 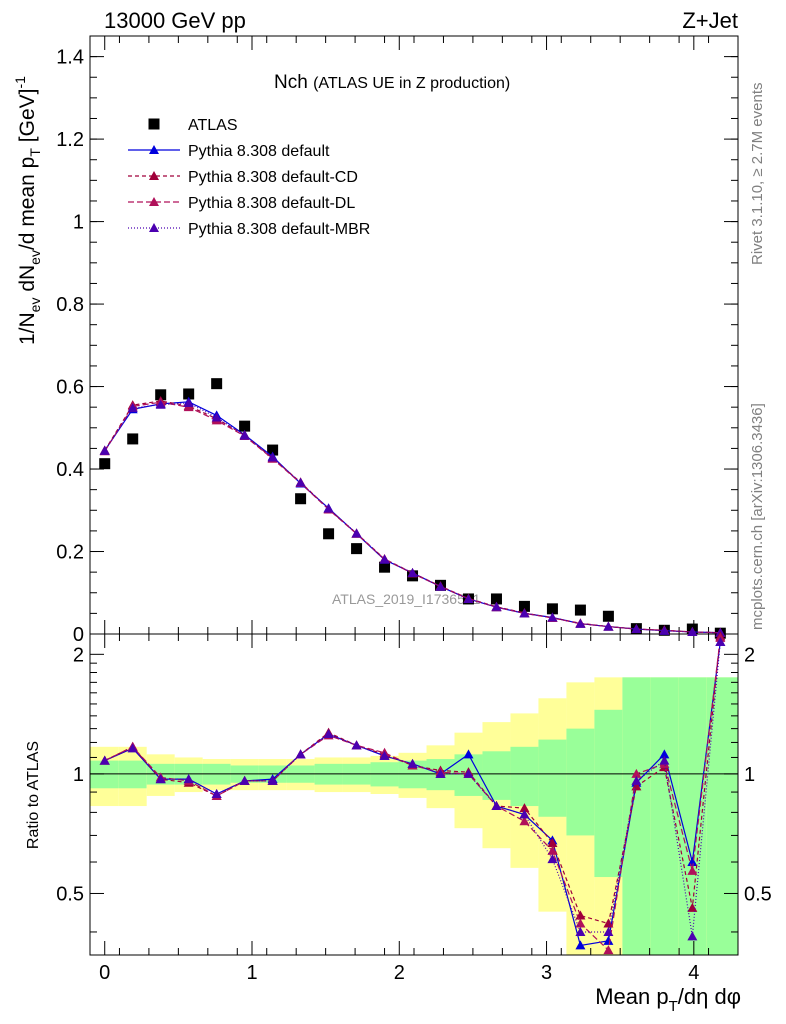 What do you see at coordinates (392, 82) in the screenshot?
I see `plot-title: Nch (ATLAS UE in Z production)` at bounding box center [392, 82].